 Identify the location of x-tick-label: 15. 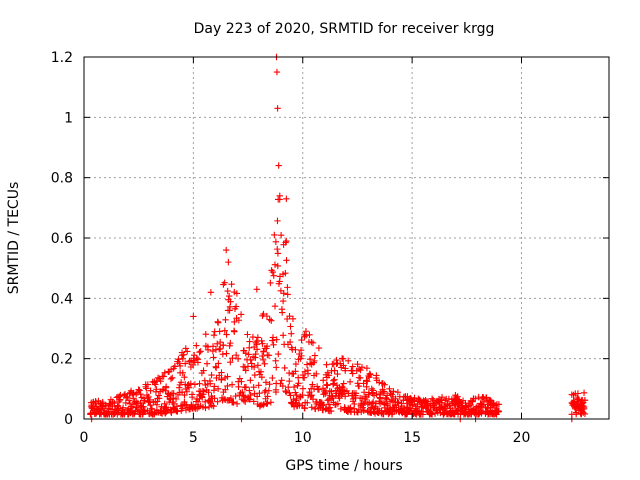
(412, 438).